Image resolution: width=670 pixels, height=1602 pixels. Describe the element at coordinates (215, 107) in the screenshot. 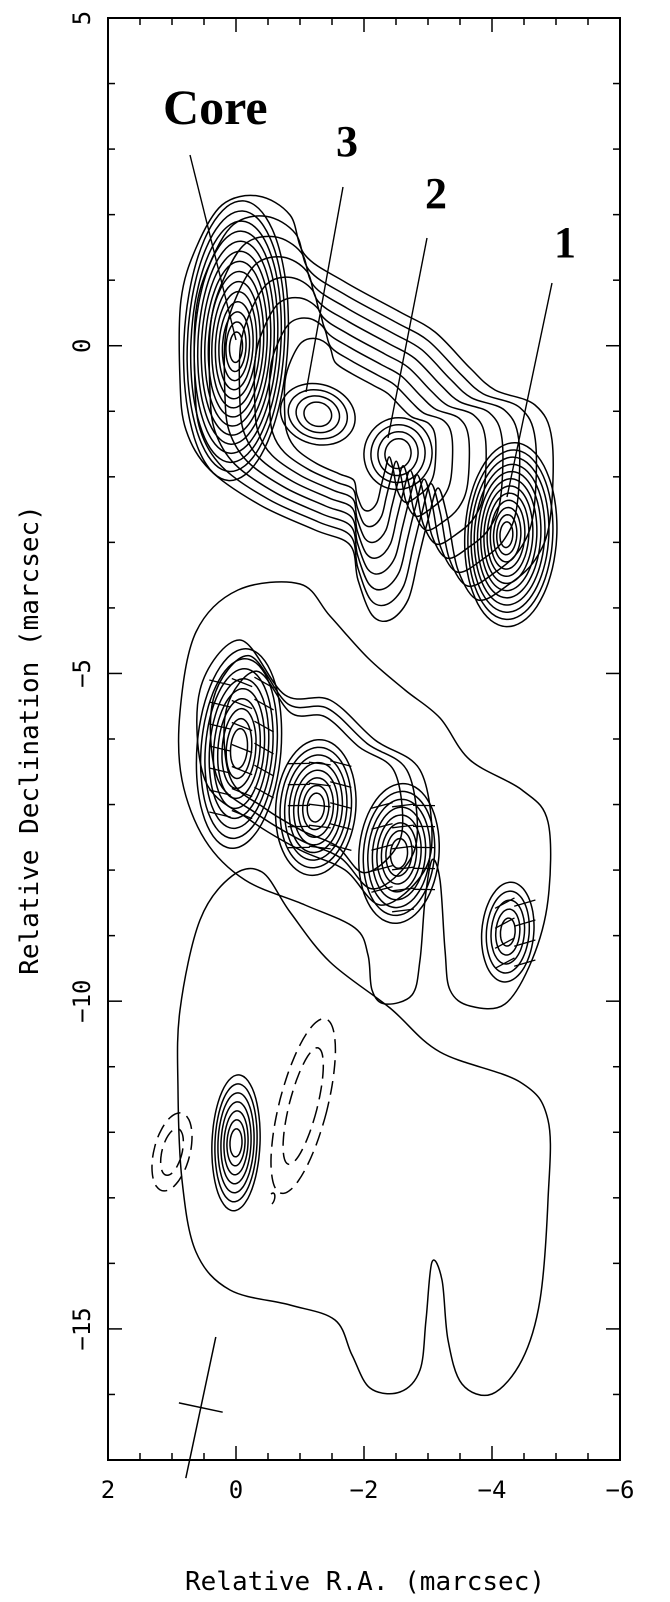

I see `label-core: Core` at that location.